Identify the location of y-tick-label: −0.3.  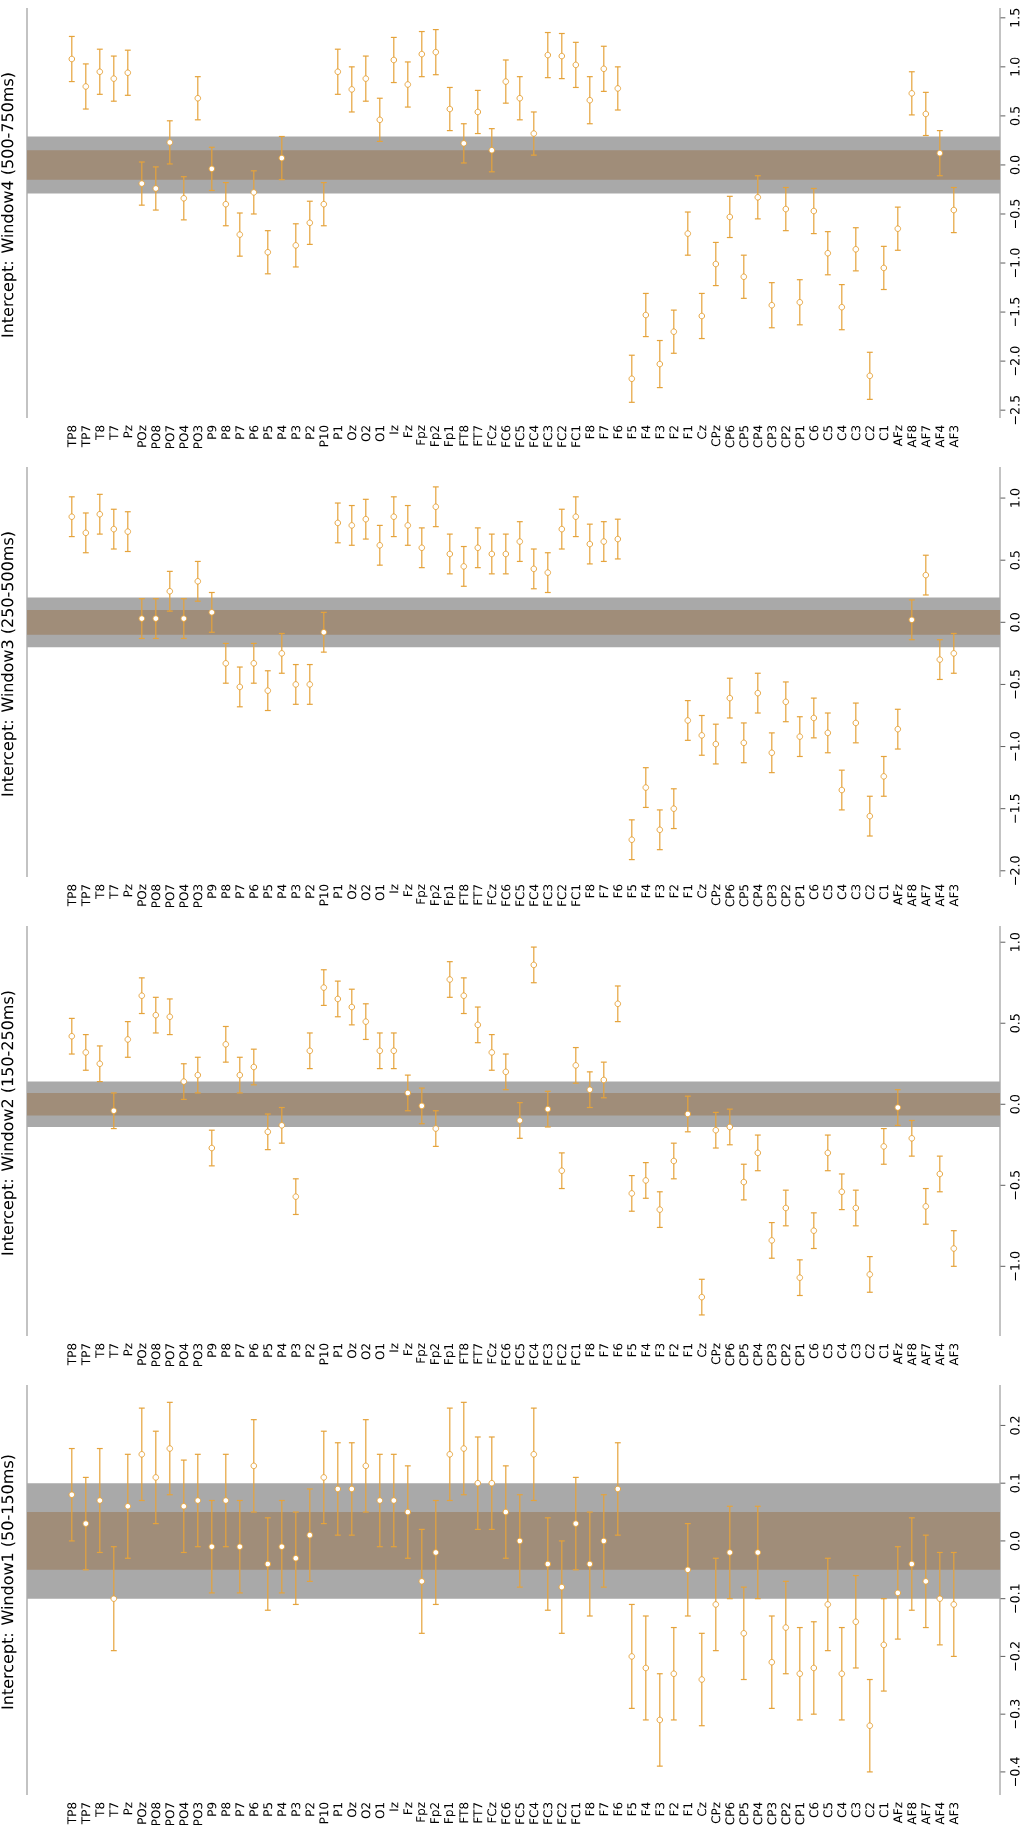
(1015, 1714).